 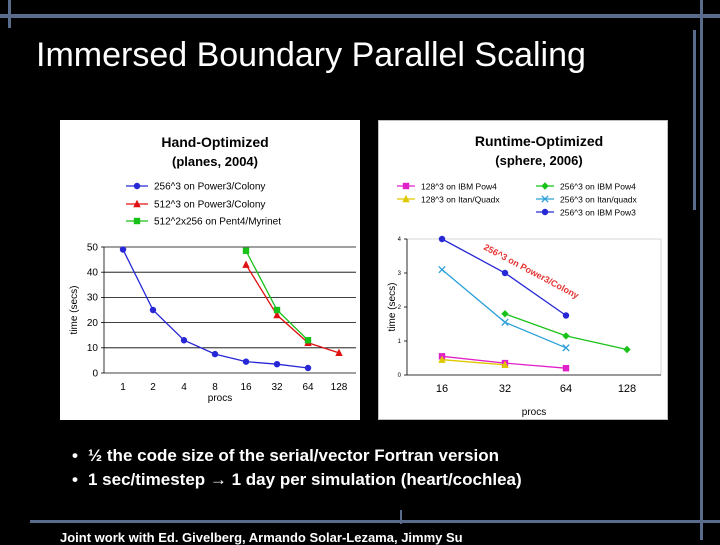 I want to click on legend-label: 512^3 on Power3/Colony, so click(x=209, y=205).